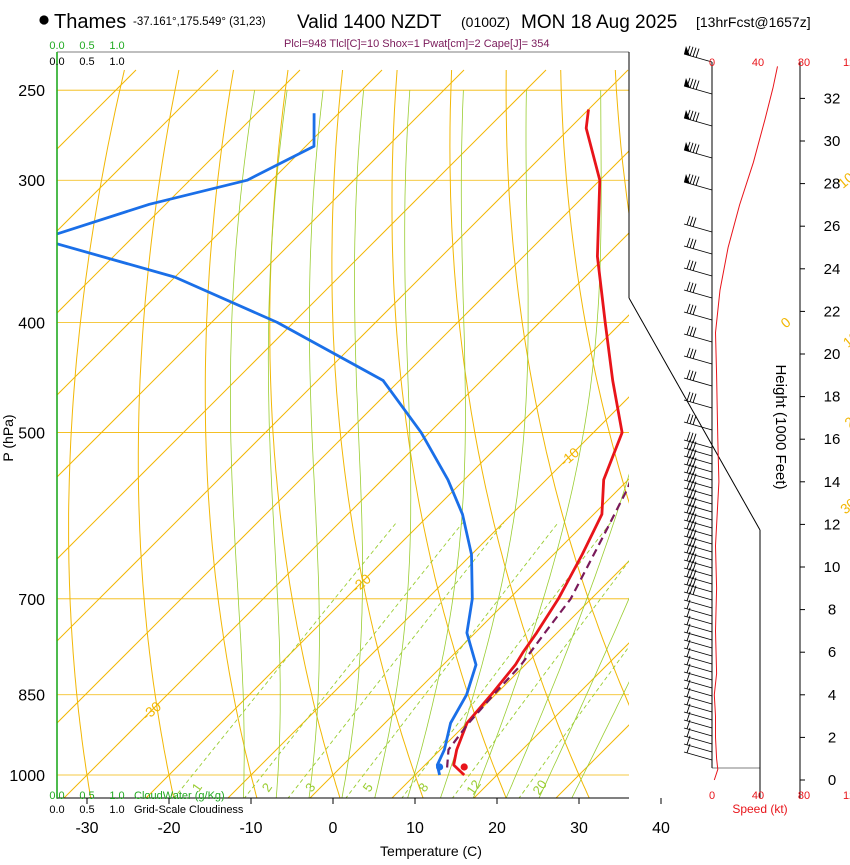 This screenshot has height=865, width=850. I want to click on x-tick-label: 10, so click(415, 828).